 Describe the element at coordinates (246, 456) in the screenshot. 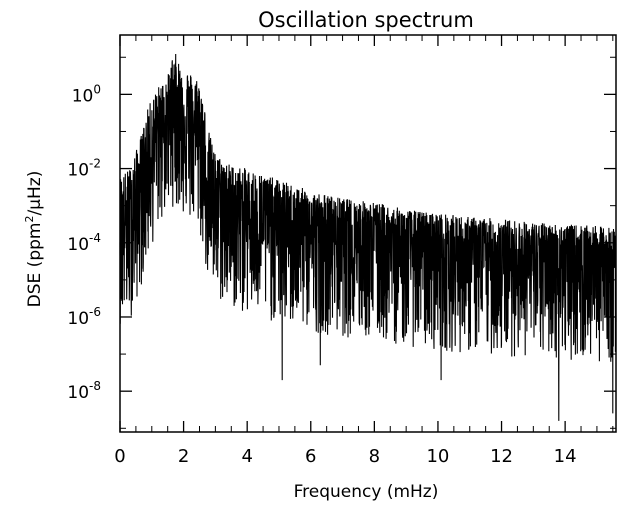

I see `x-tick-label: 4` at that location.